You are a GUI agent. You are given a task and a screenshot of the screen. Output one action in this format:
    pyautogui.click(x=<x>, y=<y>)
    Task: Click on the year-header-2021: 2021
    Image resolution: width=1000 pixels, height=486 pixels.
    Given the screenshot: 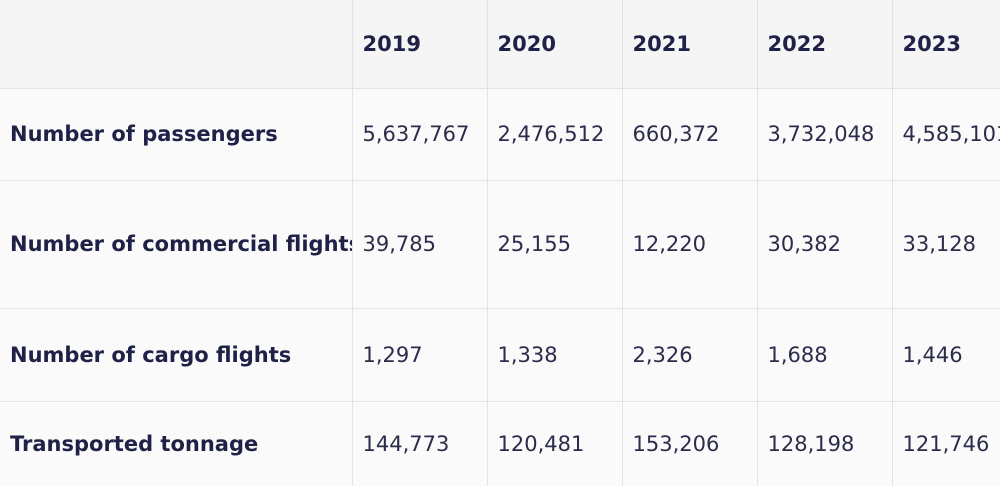 What is the action you would take?
    pyautogui.click(x=690, y=44)
    